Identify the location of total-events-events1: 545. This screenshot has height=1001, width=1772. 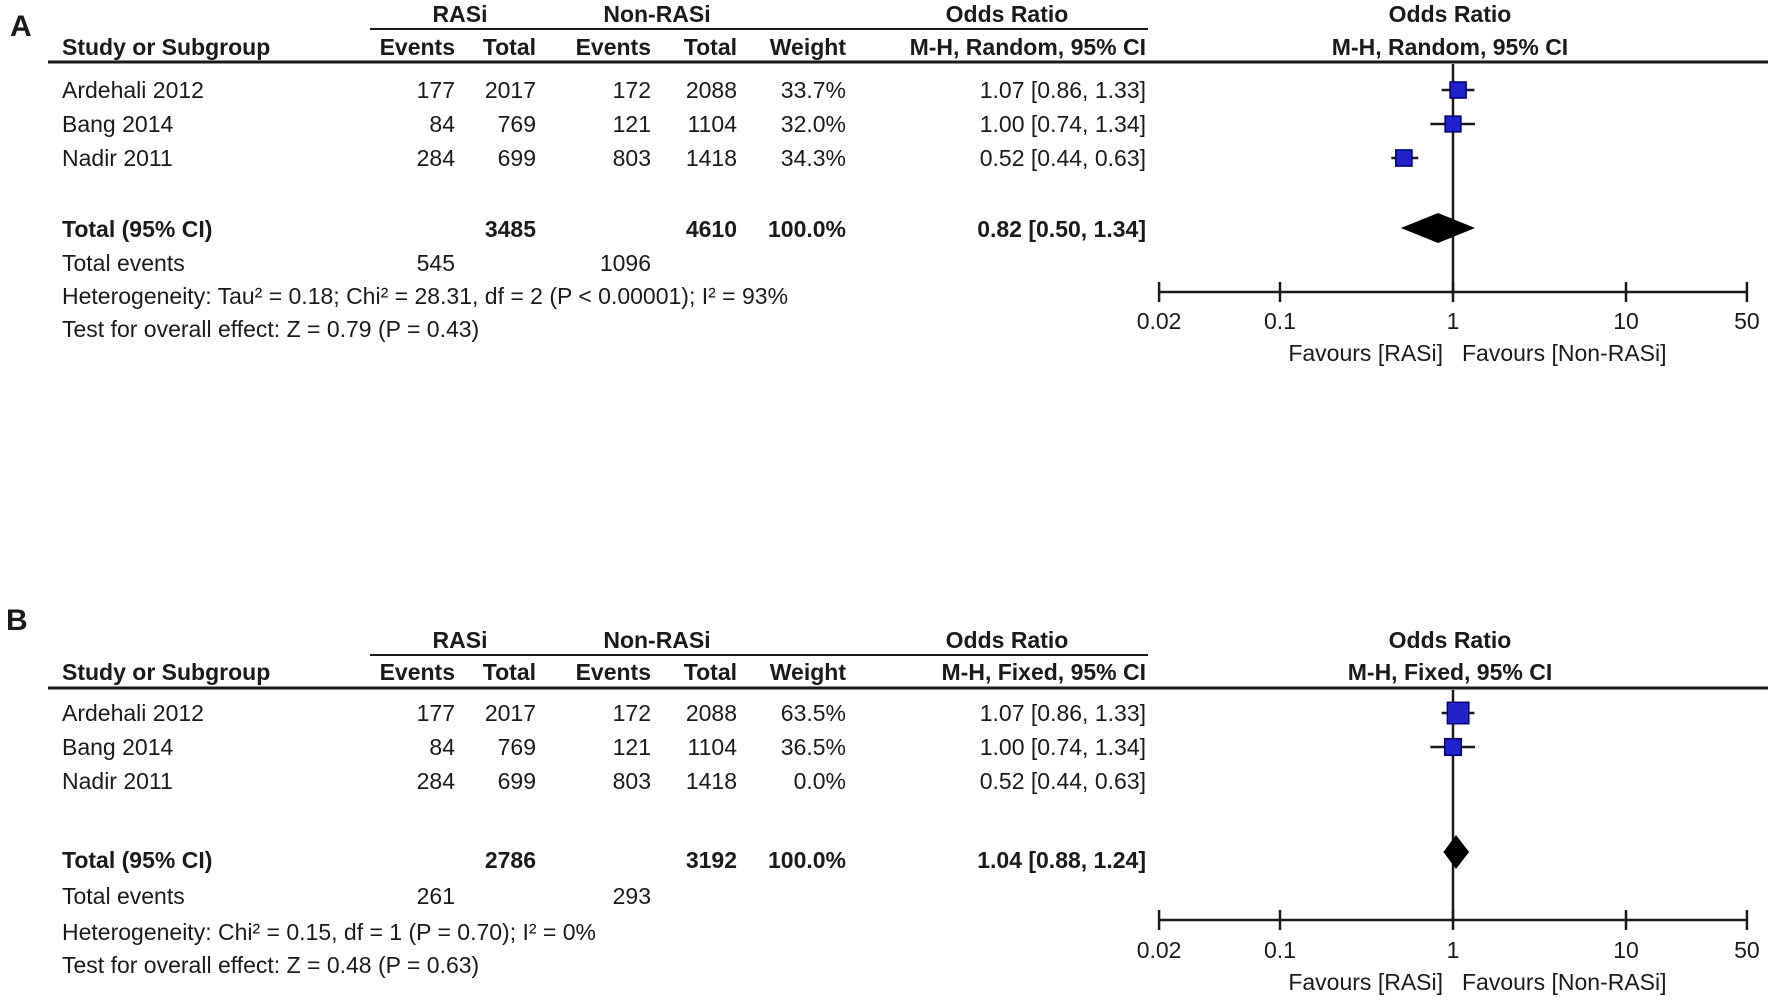
(435, 263).